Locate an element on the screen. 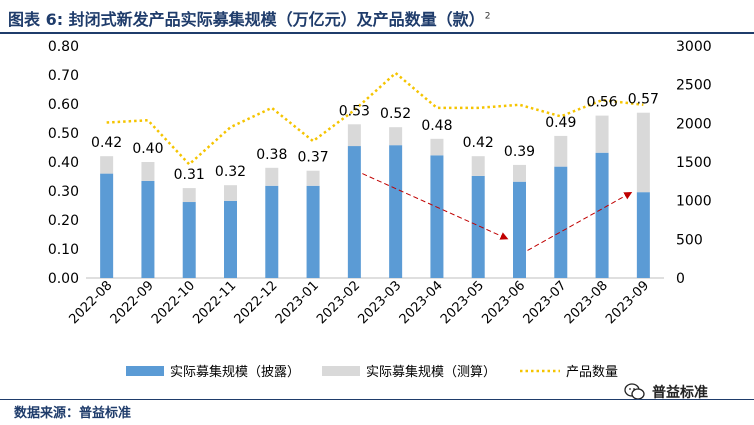 Image resolution: width=754 pixels, height=425 pixels. figure-footer: 数据来源：普益标准 is located at coordinates (377, 412).